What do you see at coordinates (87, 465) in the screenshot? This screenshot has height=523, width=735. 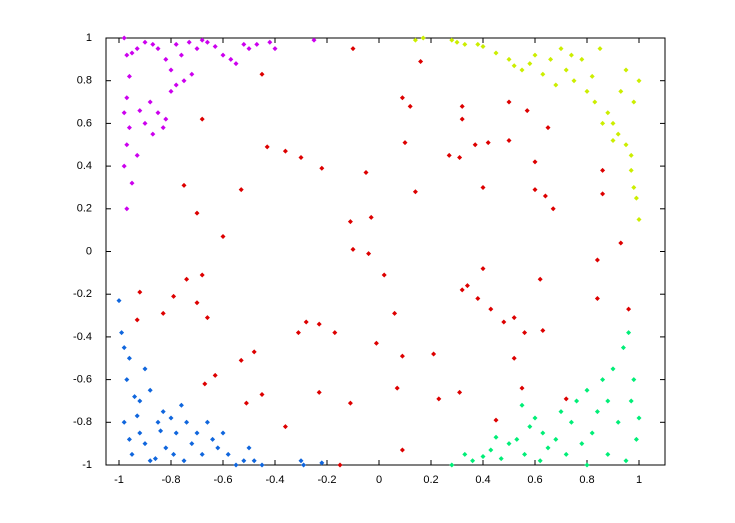 I see `y-tick-label: -1` at bounding box center [87, 465].